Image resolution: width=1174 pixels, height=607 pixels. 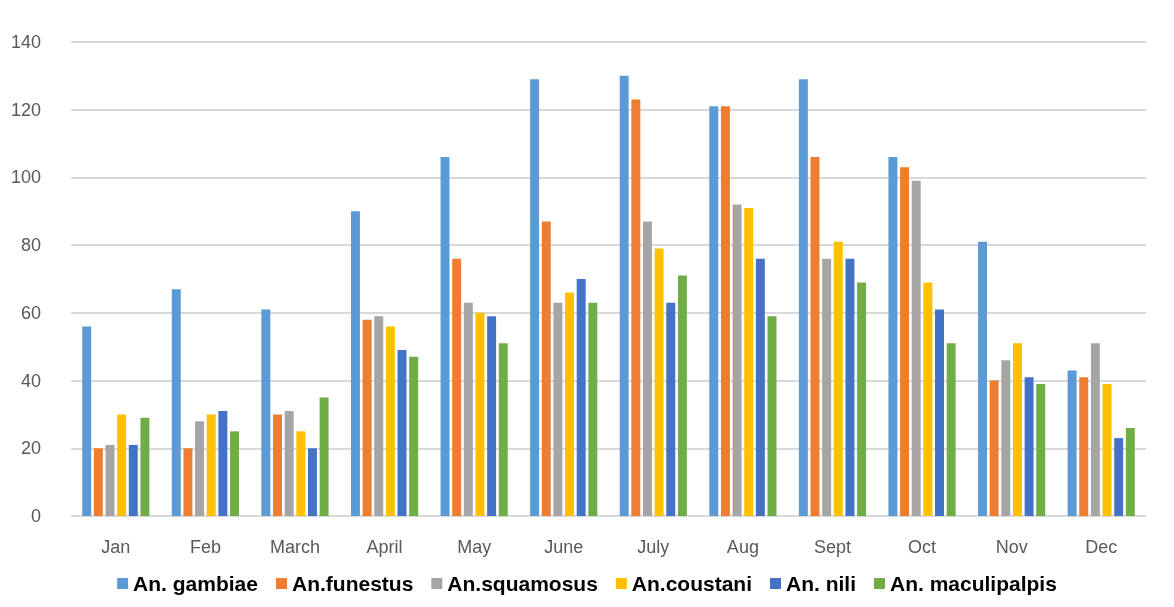 What do you see at coordinates (742, 547) in the screenshot?
I see `x-tick-label: Aug` at bounding box center [742, 547].